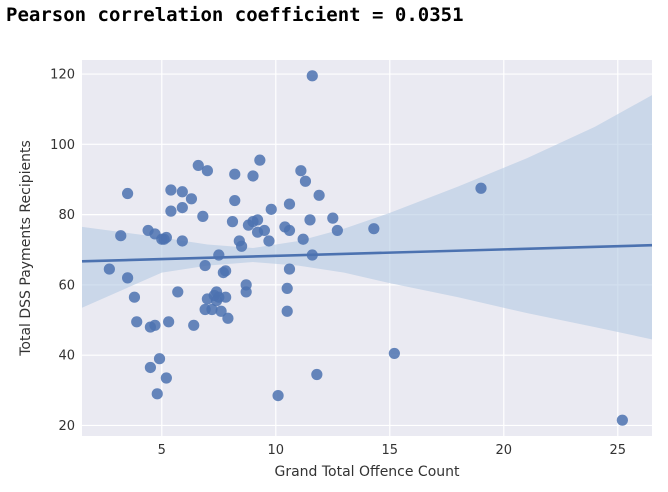 The image size is (668, 492). I want to click on x-axis-label: Grand Total Offence Count, so click(367, 472).